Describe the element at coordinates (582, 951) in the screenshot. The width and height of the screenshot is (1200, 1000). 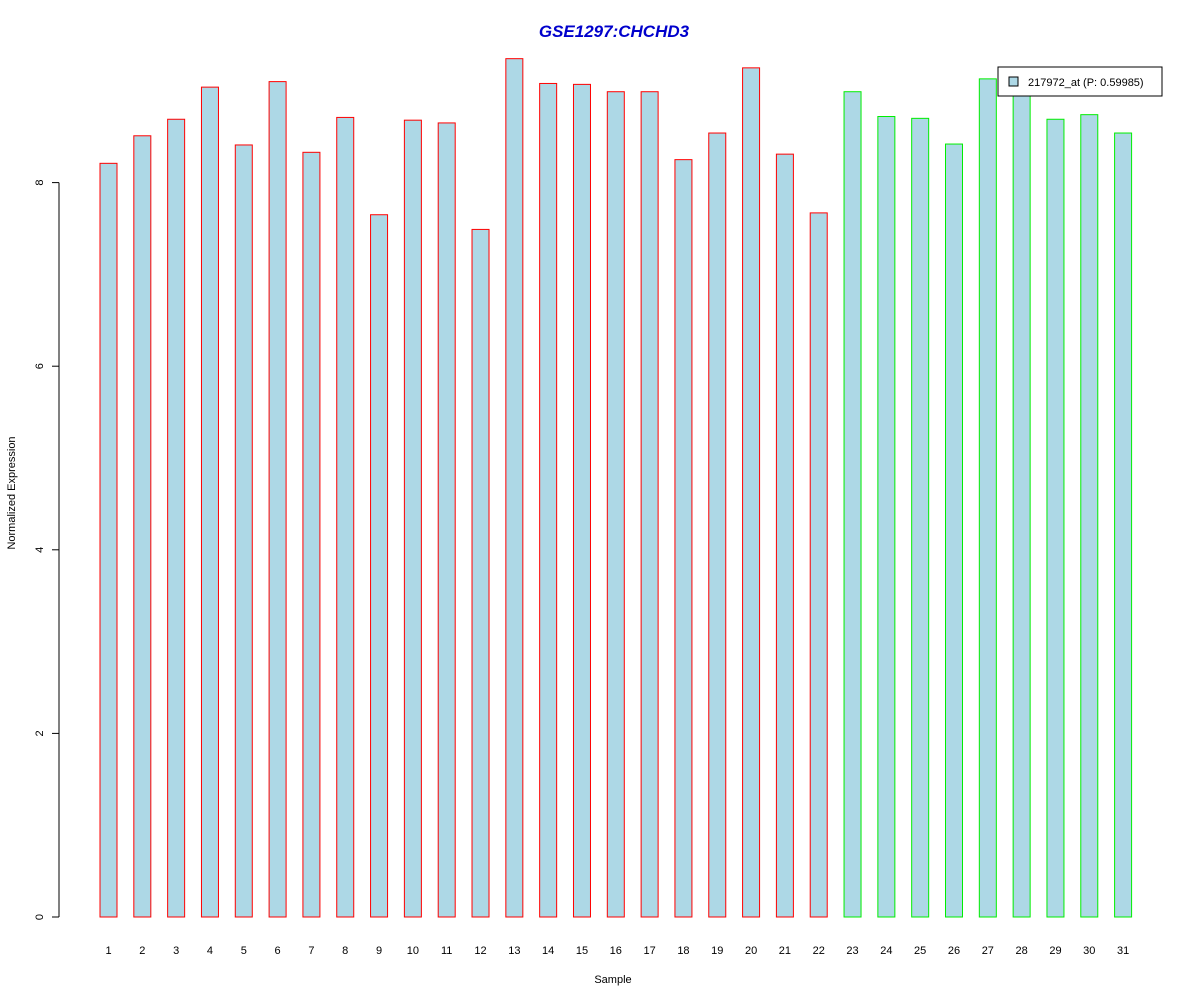
I see `x-tick-label: 15` at that location.